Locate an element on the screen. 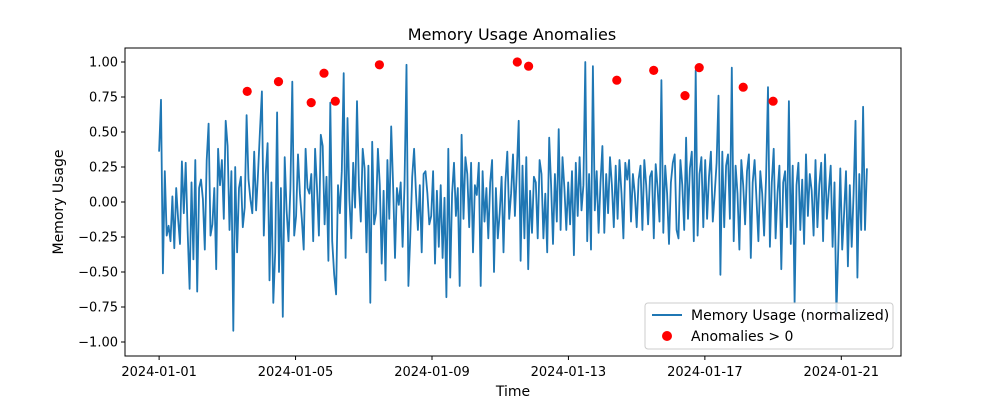 This screenshot has width=1000, height=404. y-tick-label: −0.25 is located at coordinates (98, 238).